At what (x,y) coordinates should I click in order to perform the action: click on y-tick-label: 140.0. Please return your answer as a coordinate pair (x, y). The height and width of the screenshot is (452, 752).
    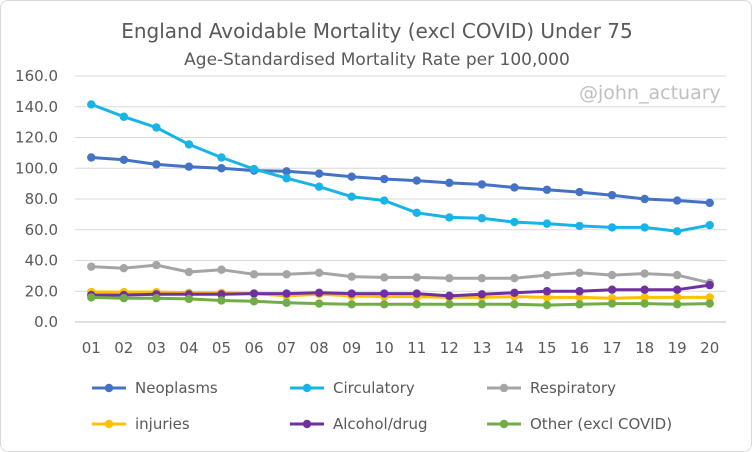
    Looking at the image, I should click on (36, 107).